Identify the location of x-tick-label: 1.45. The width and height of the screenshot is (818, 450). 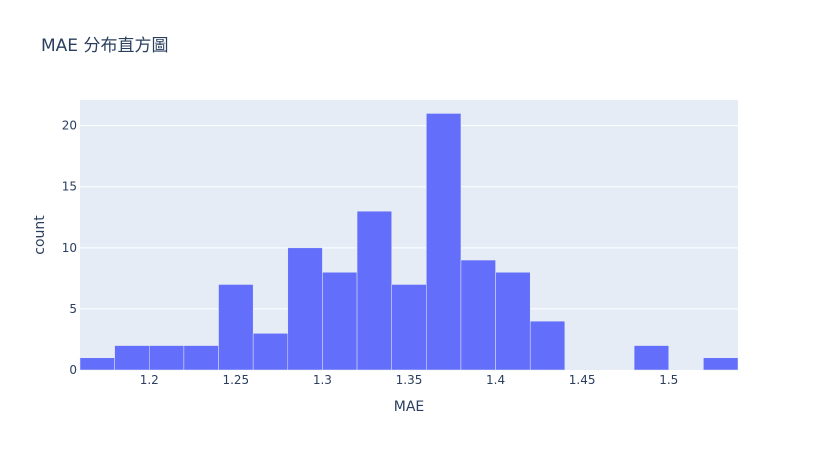
(582, 380).